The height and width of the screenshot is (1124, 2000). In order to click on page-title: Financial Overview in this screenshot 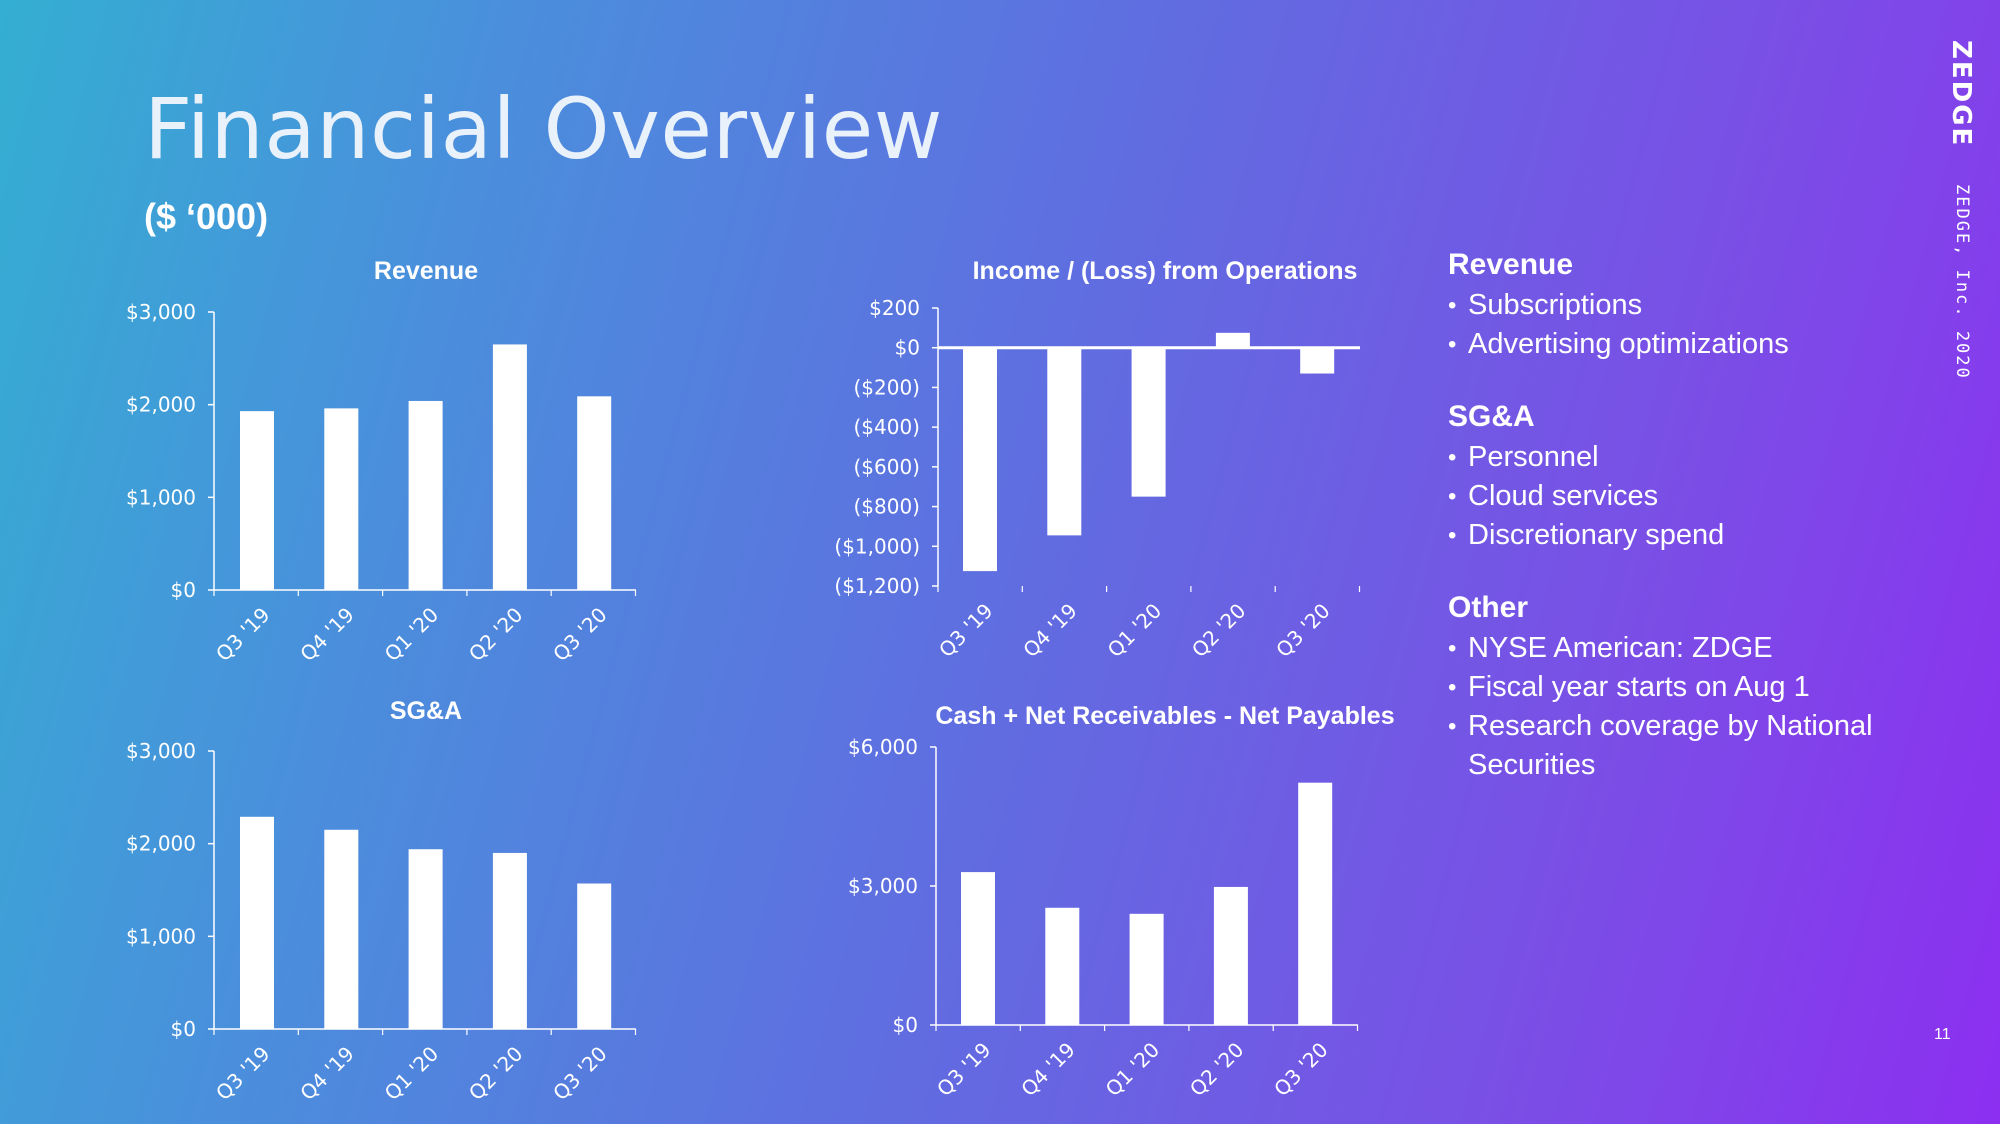, I will do `click(544, 129)`.